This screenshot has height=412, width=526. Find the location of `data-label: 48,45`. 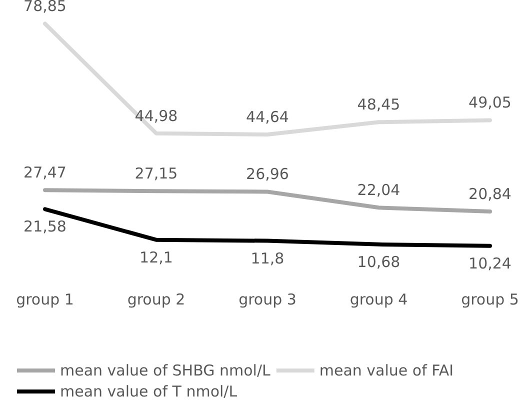

data-label: 48,45 is located at coordinates (378, 105).